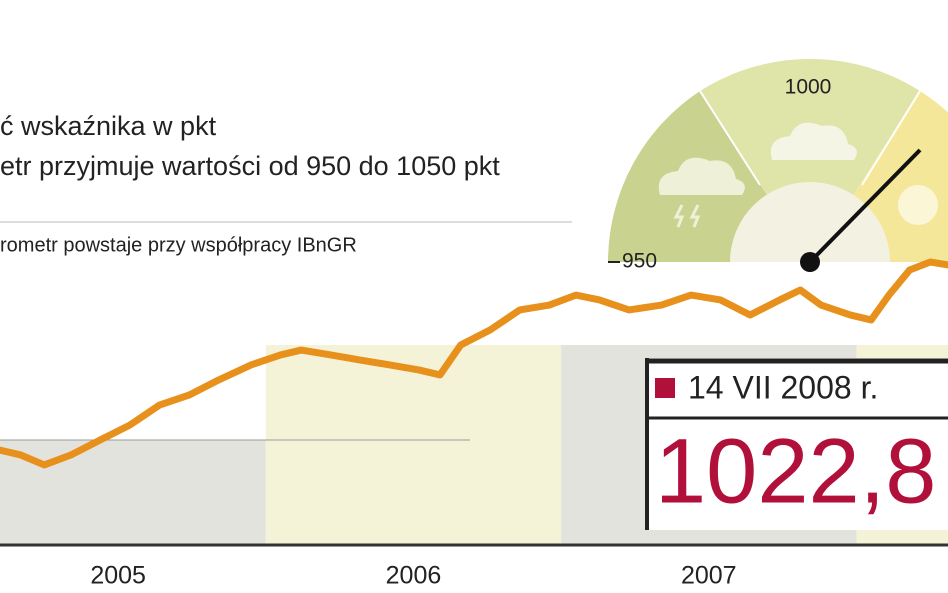 The image size is (948, 593). I want to click on callout-date: 14 VII 2008 r., so click(783, 387).